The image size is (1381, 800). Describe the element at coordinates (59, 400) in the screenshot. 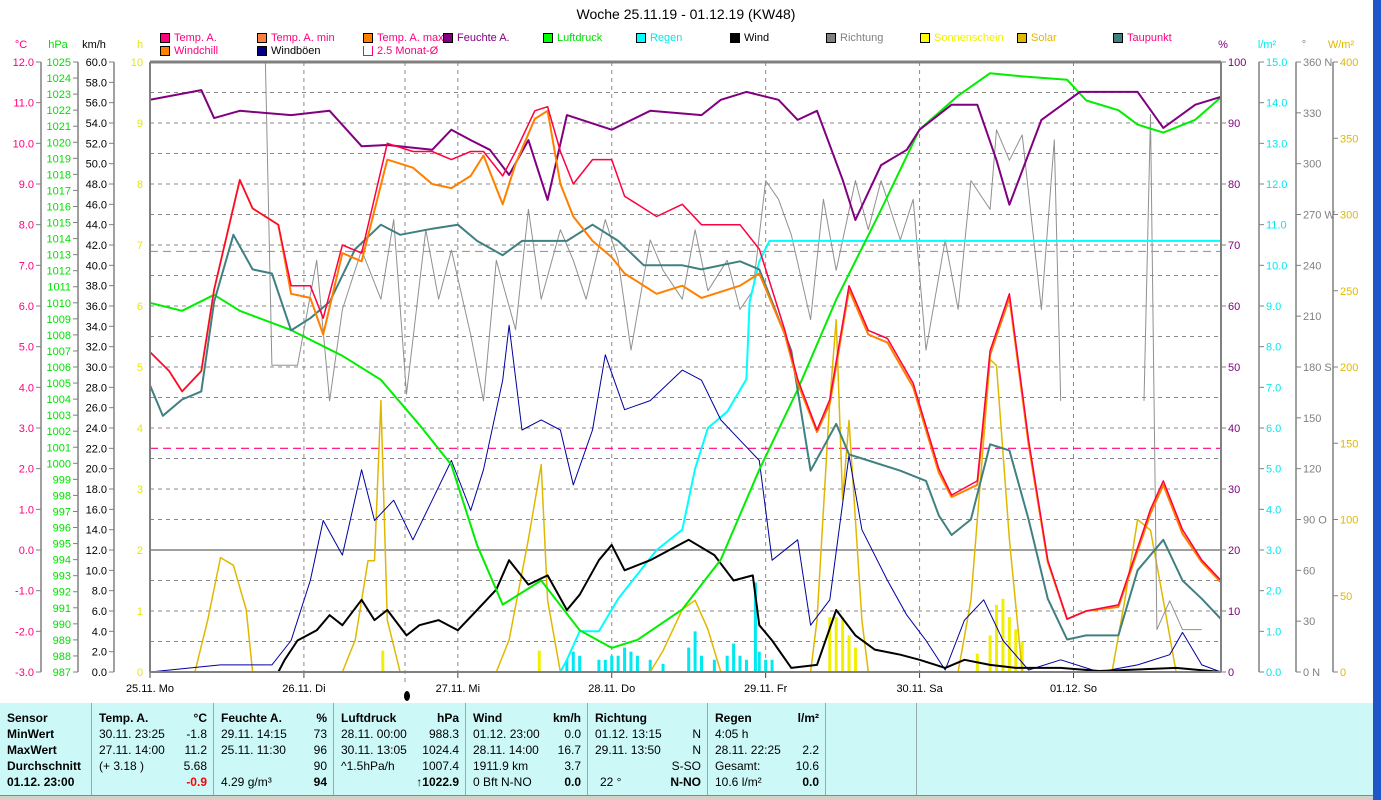

I see `tick-label-pressure: 1004` at that location.